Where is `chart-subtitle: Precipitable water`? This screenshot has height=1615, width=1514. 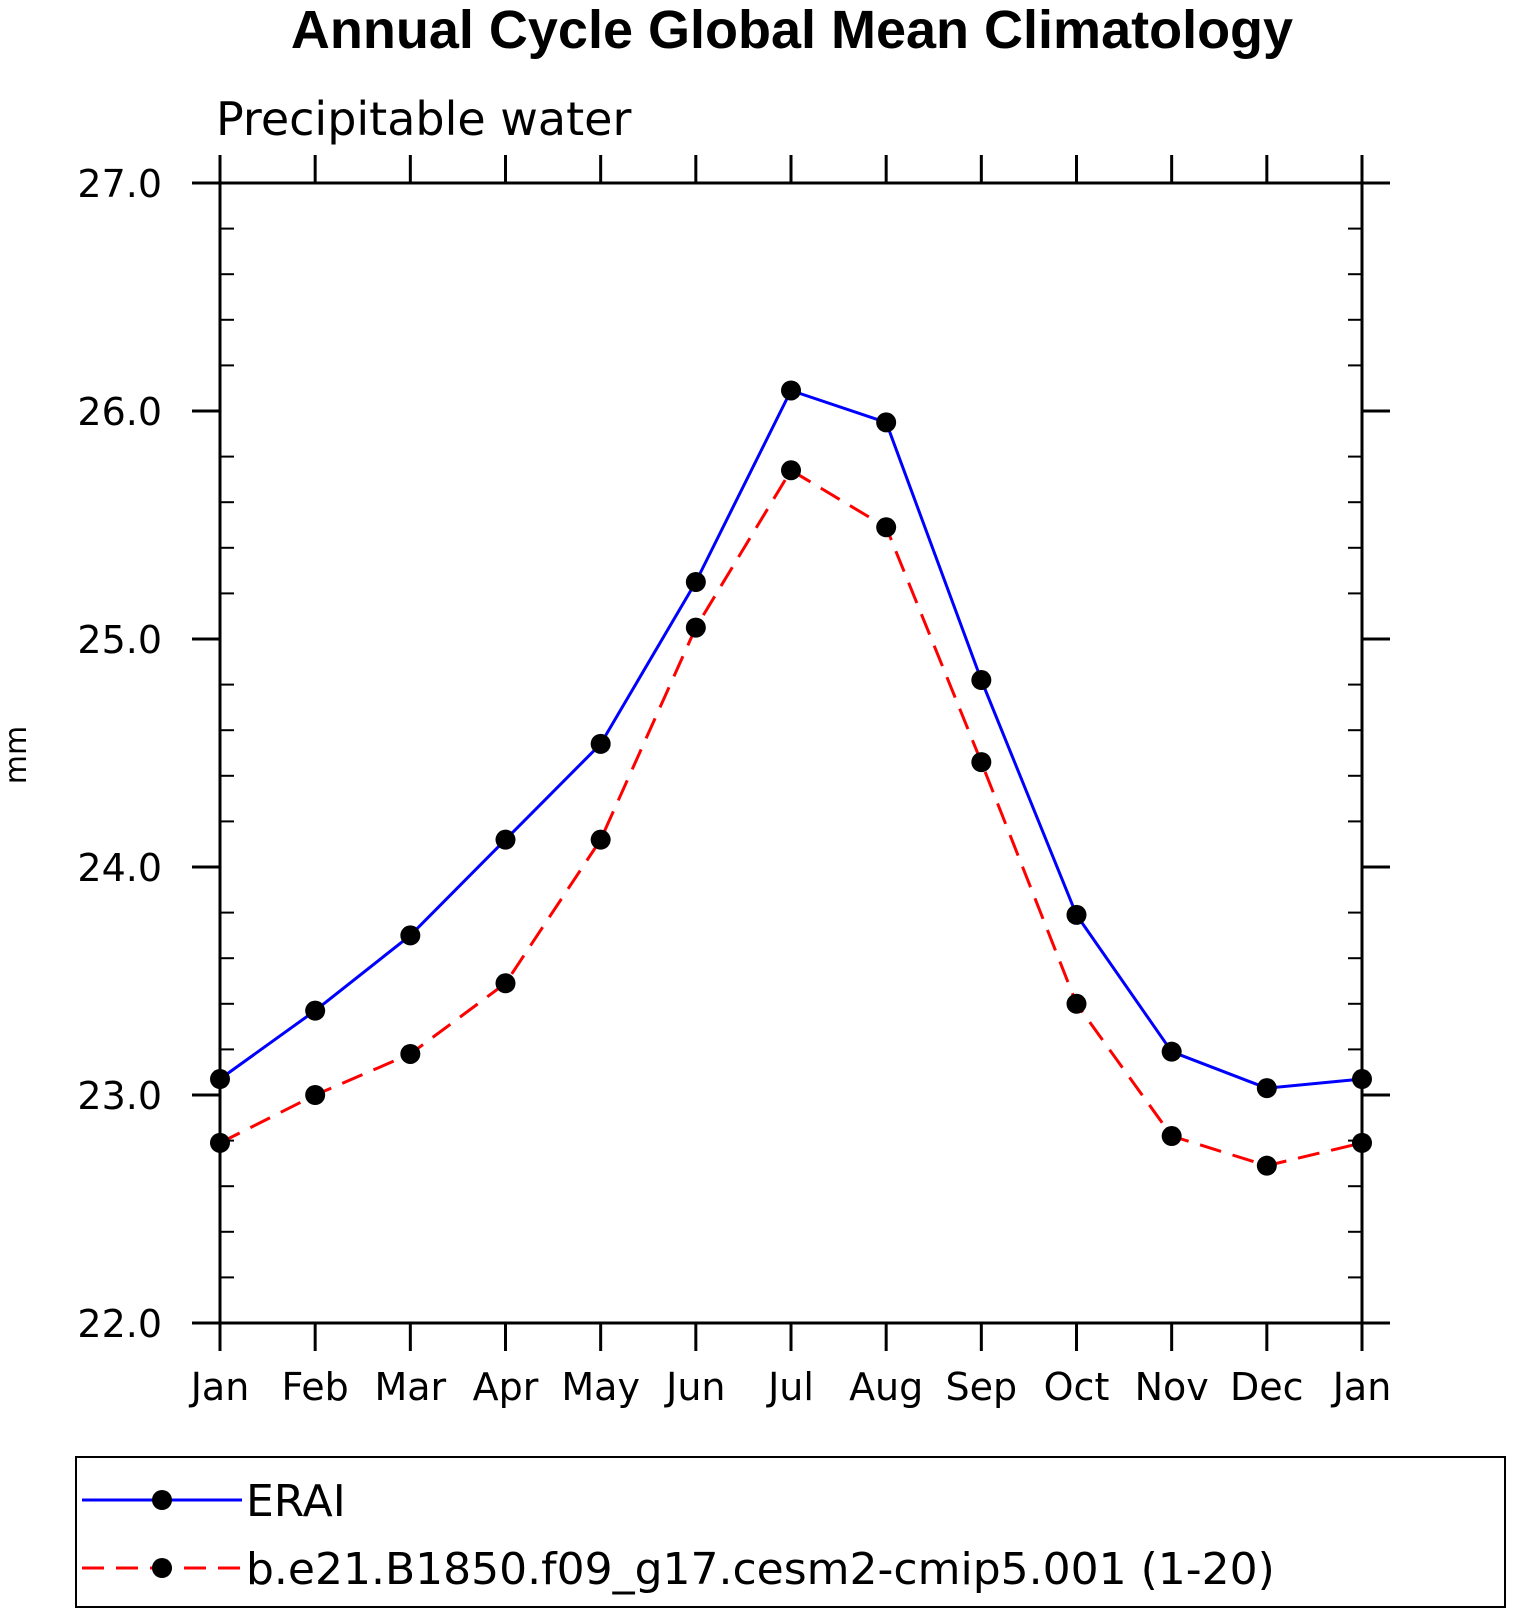 chart-subtitle: Precipitable water is located at coordinates (423, 119).